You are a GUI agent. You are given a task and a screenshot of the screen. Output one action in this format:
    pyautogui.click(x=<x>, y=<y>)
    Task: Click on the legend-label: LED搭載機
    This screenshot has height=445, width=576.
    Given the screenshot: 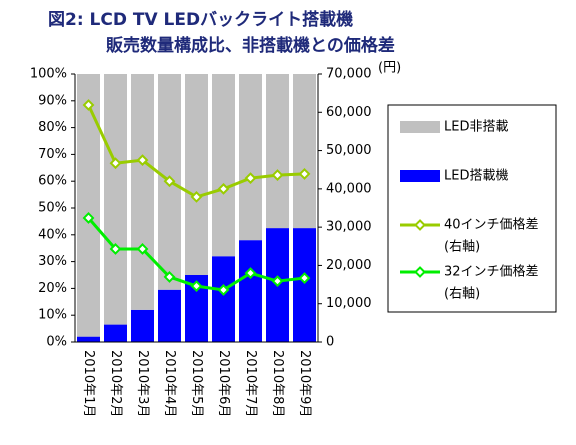 What is the action you would take?
    pyautogui.click(x=476, y=176)
    